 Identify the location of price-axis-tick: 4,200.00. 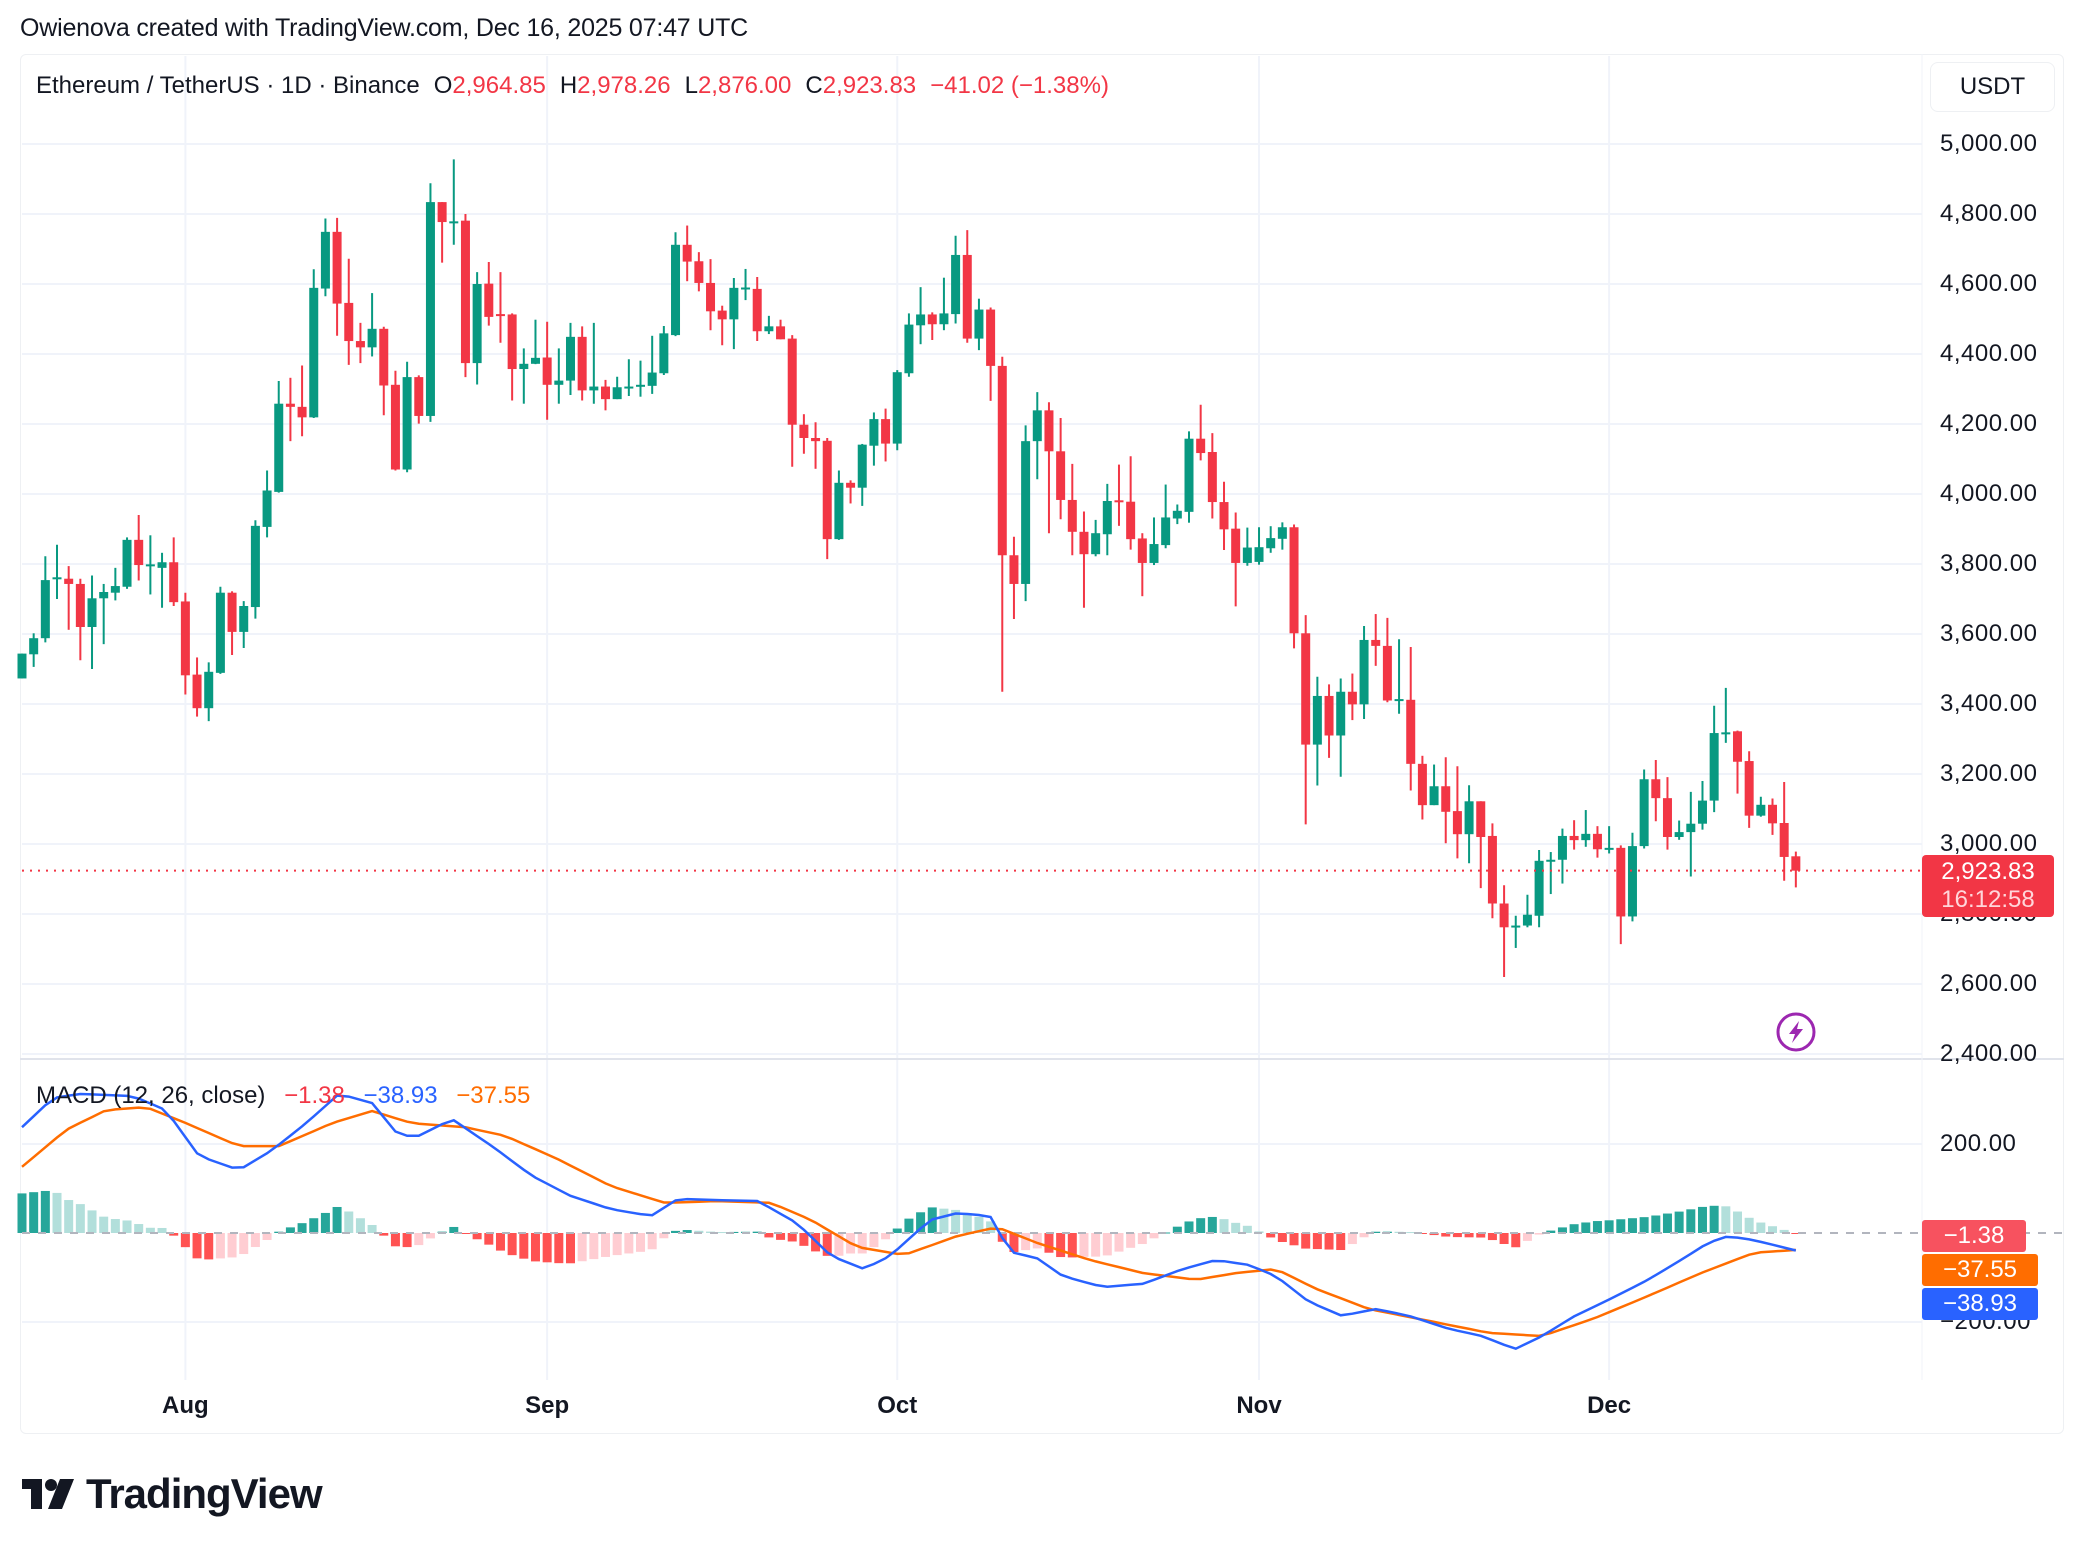
(1989, 423).